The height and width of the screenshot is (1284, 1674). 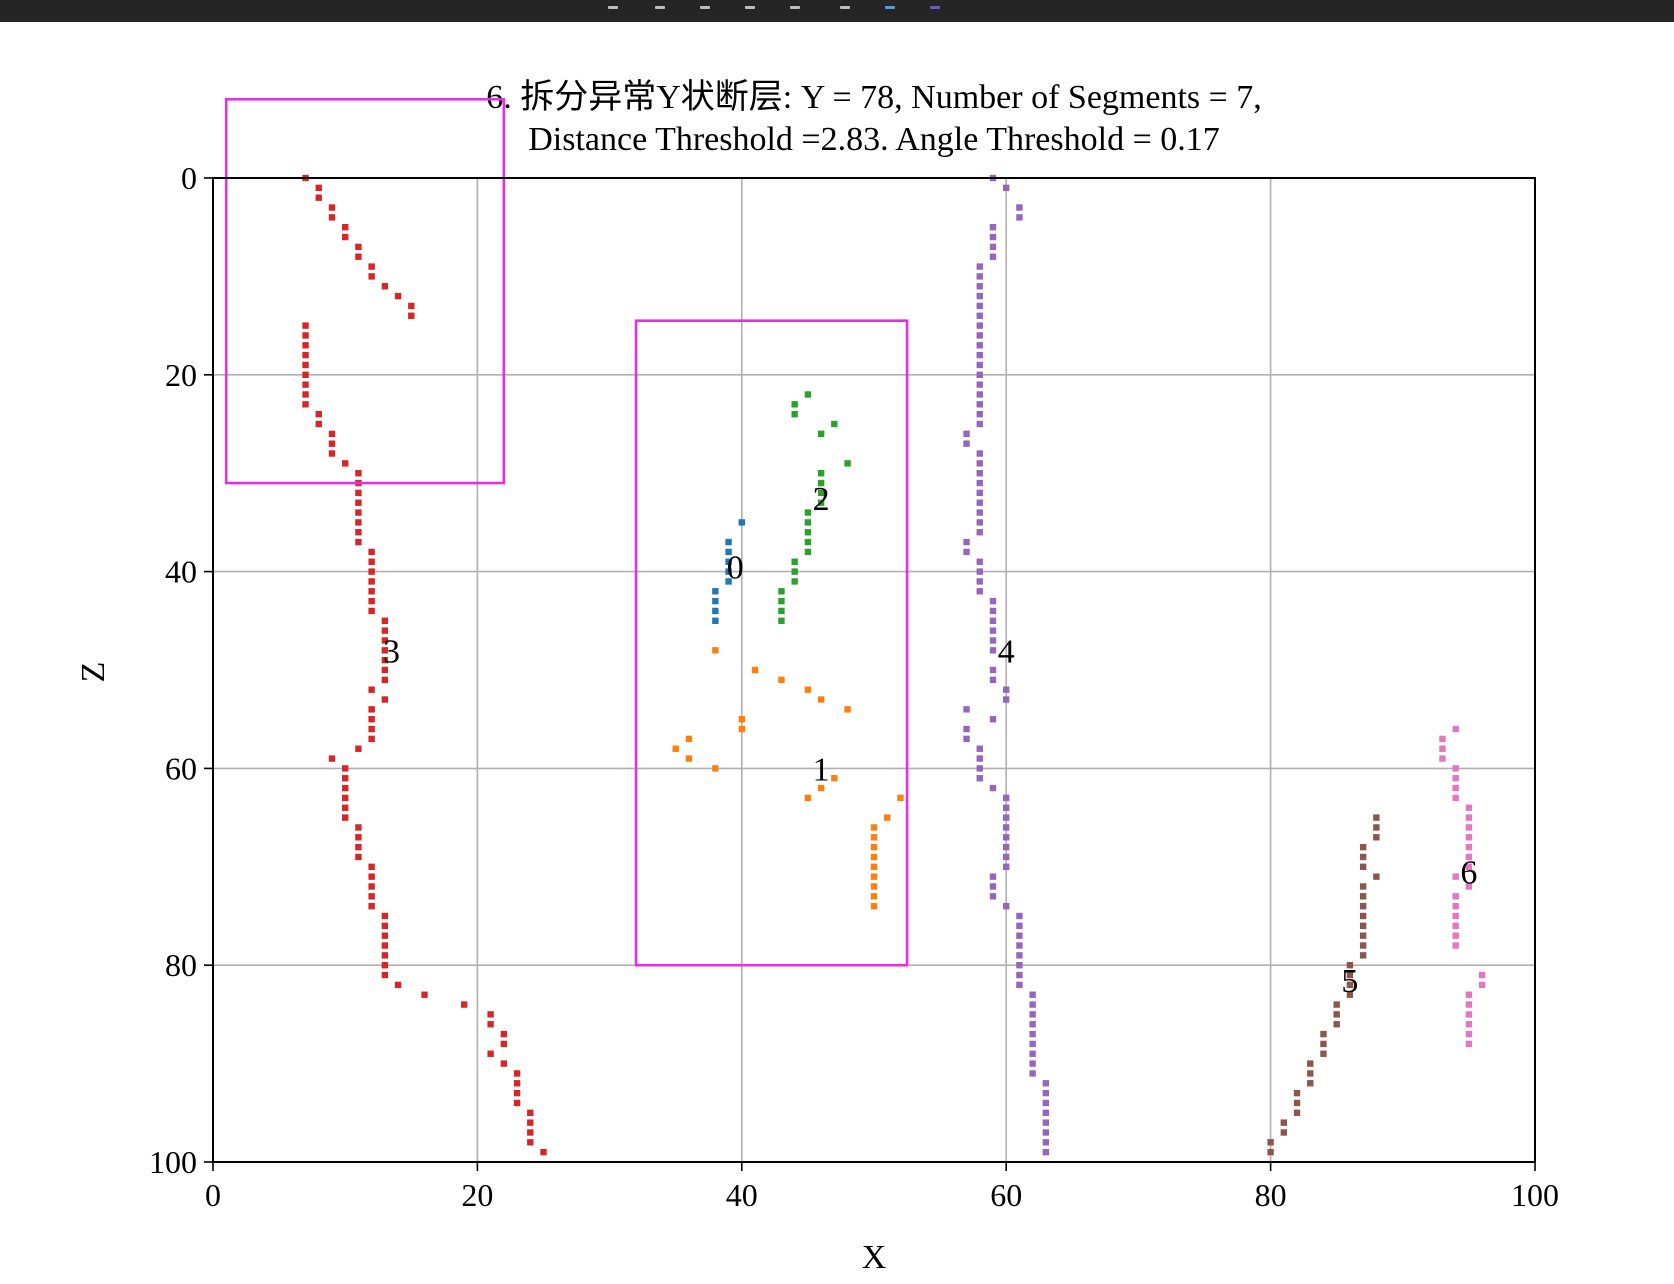 I want to click on segment-4-points, so click(x=1006, y=665).